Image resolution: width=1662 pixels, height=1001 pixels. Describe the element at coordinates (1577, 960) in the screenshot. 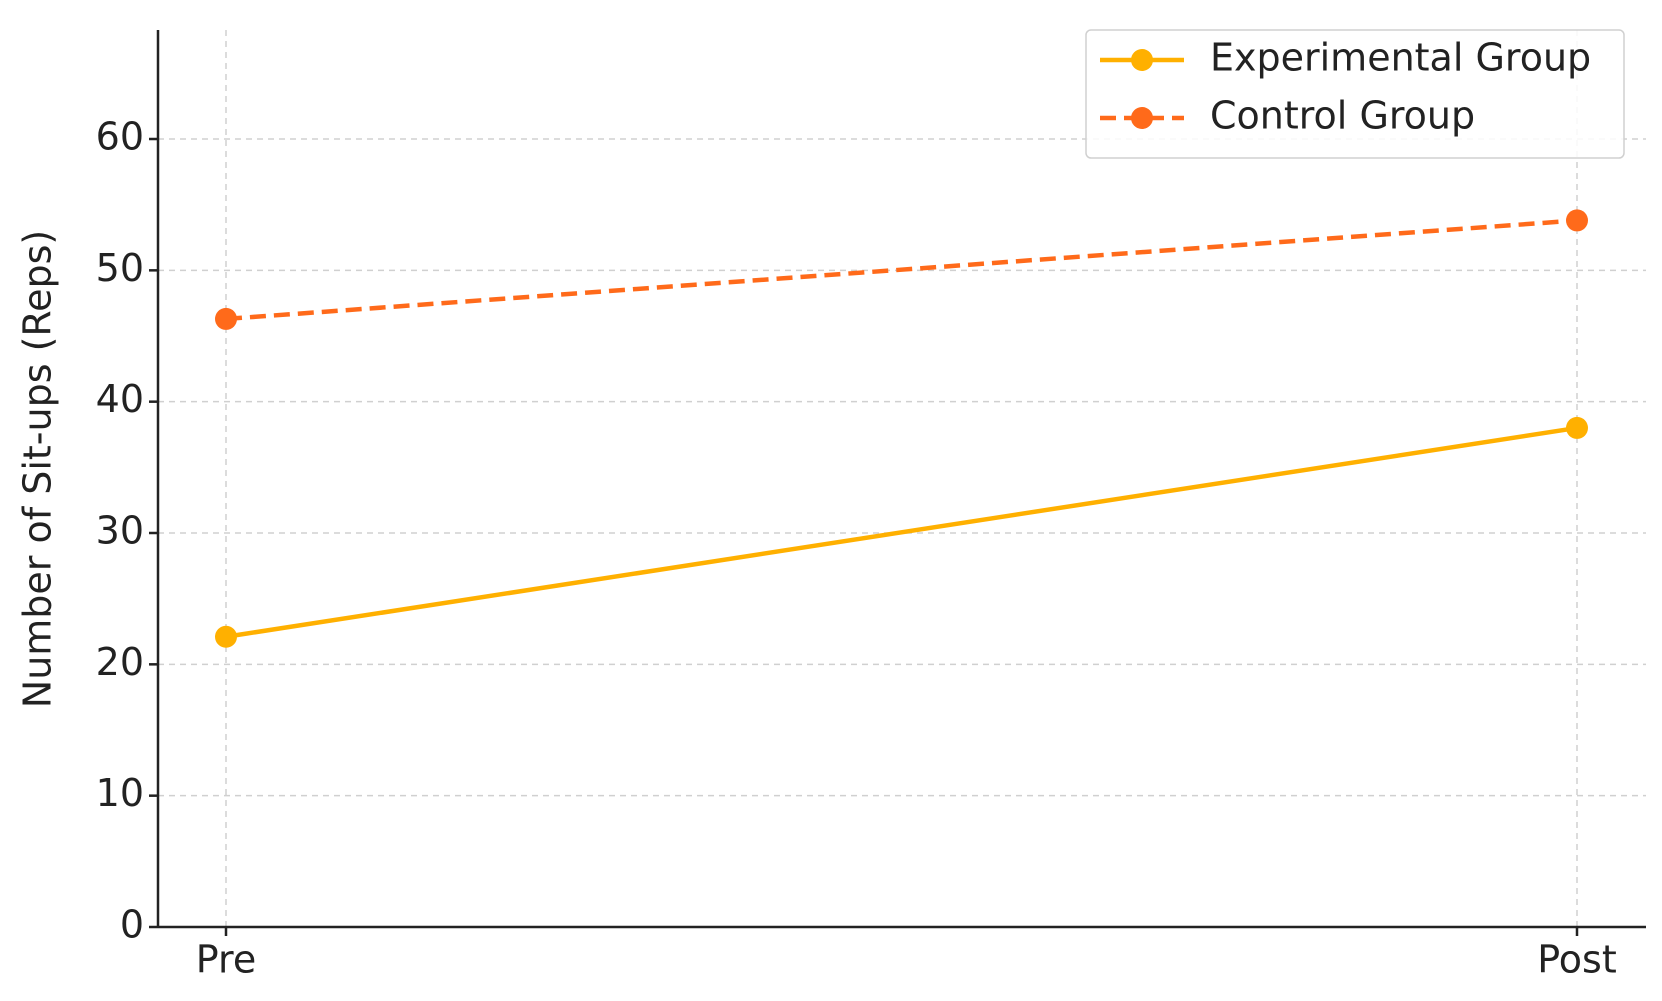

I see `x-tick-label: Post` at that location.